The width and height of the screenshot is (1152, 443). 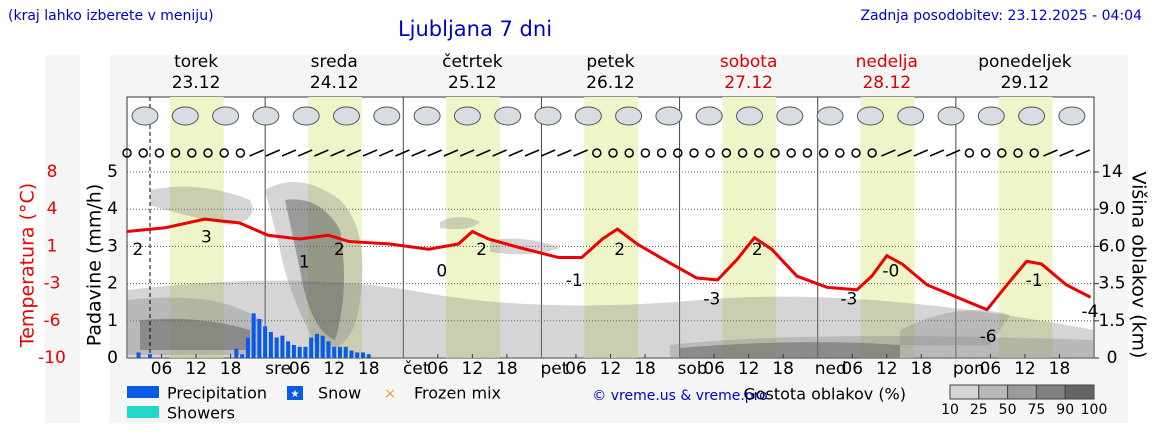 I want to click on day-date: 24.12, so click(x=334, y=83).